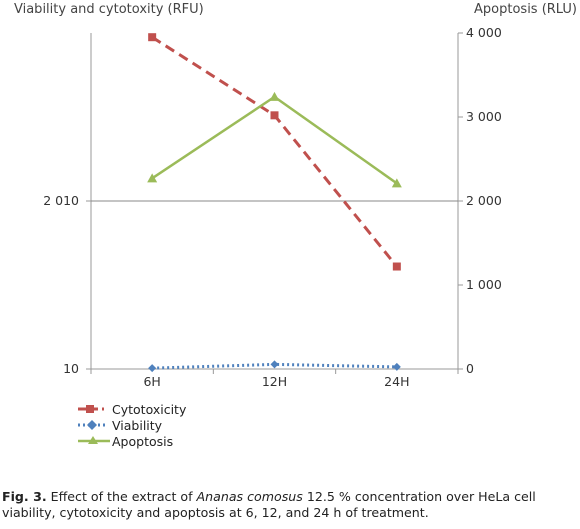  I want to click on series-line-viability, so click(274, 366).